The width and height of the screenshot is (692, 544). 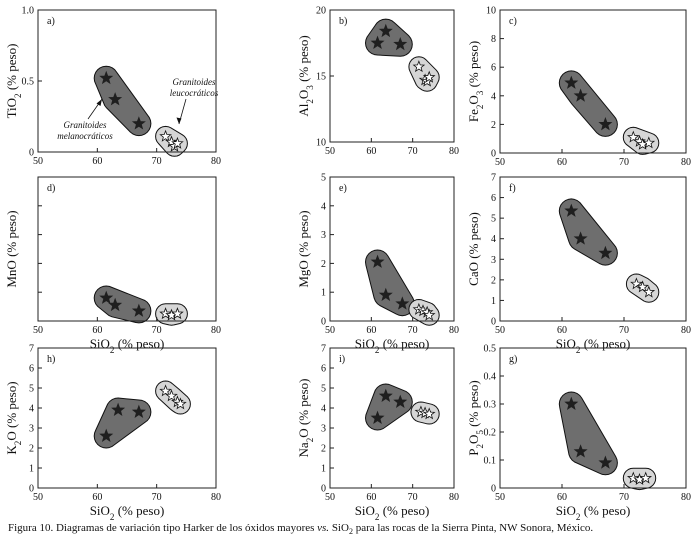 What do you see at coordinates (490, 377) in the screenshot?
I see `y-tick-label: 0.4` at bounding box center [490, 377].